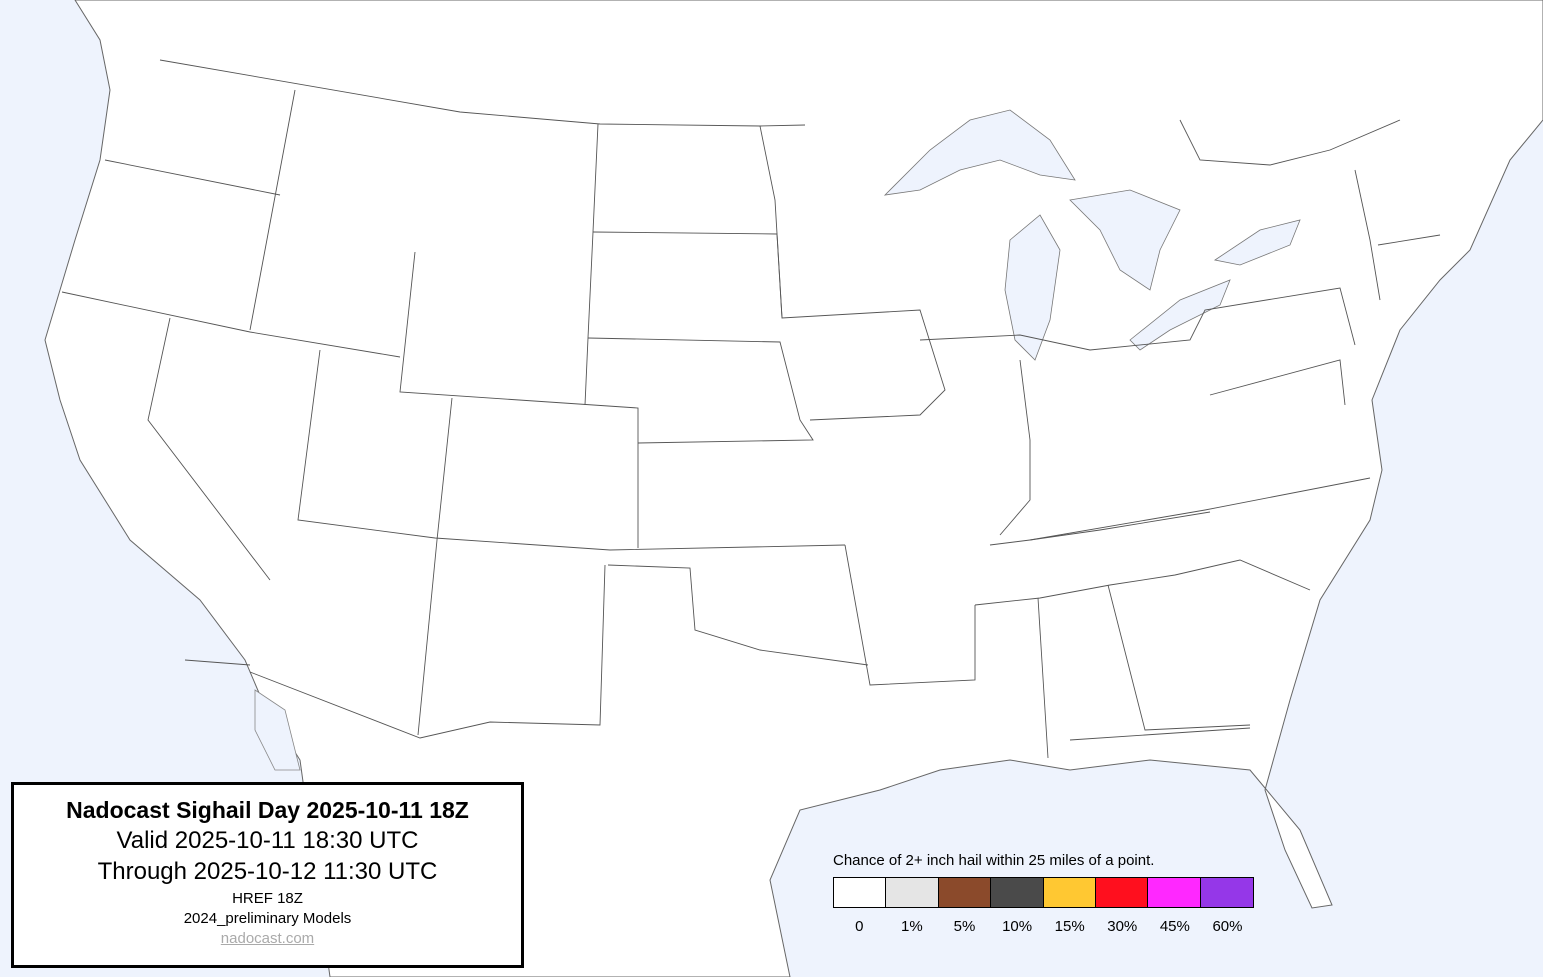  Describe the element at coordinates (267, 840) in the screenshot. I see `valid-time: Valid 2025-10-11 18:30 UTC` at that location.